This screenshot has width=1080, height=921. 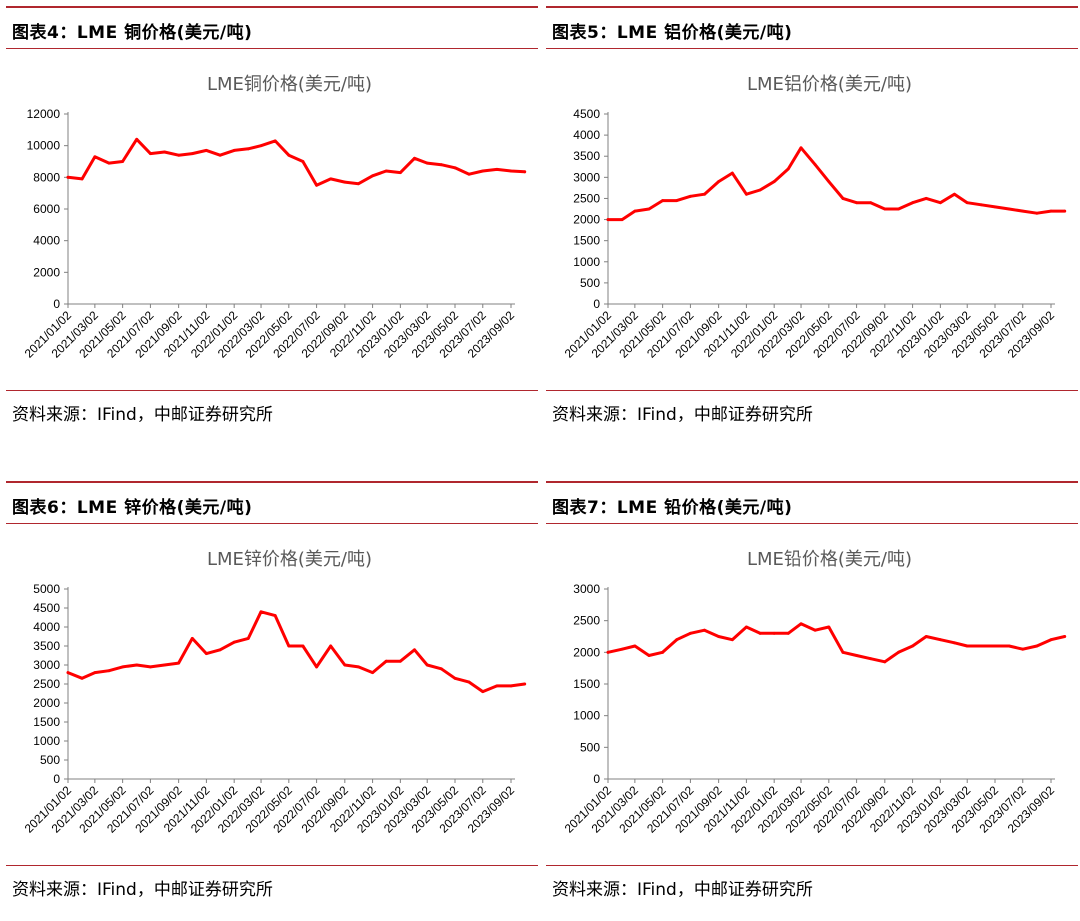 I want to click on y-tick-label: 500, so click(x=590, y=283).